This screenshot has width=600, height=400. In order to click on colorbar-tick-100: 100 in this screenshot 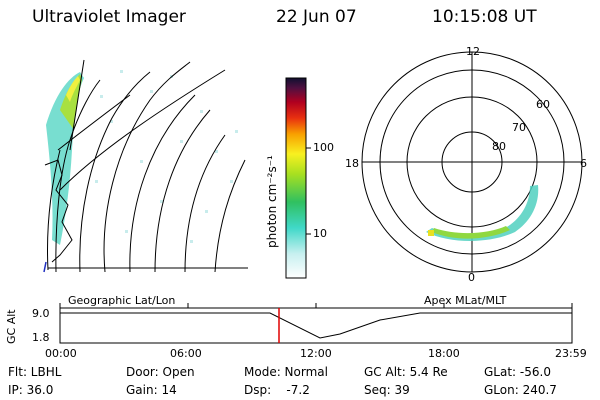, I will do `click(323, 147)`.